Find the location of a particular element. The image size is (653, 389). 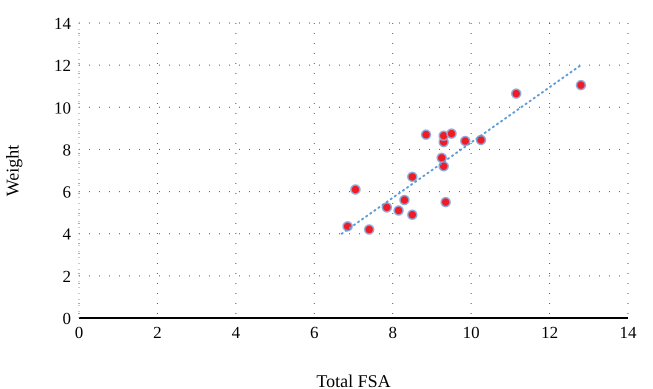

x-tick-label: 14 is located at coordinates (628, 332).